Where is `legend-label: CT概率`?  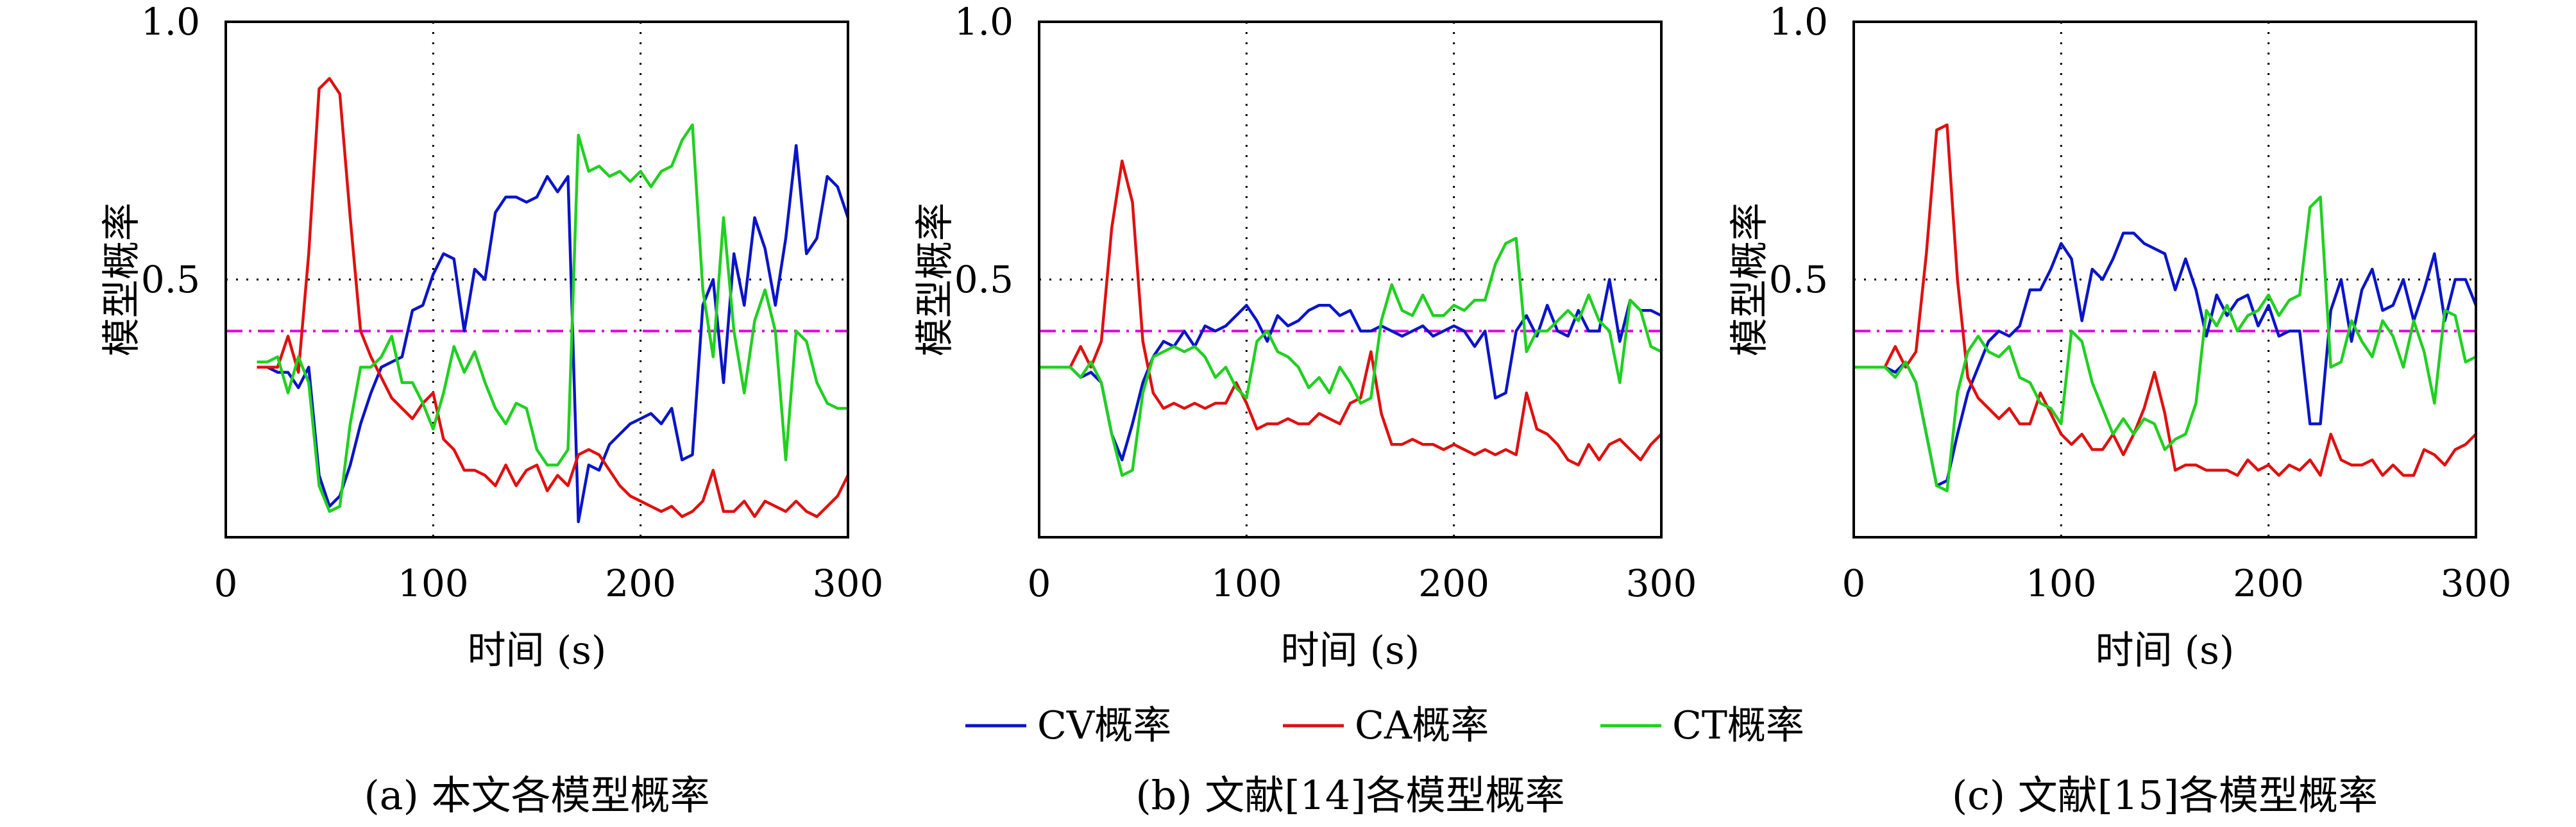
legend-label: CT概率 is located at coordinates (1738, 725).